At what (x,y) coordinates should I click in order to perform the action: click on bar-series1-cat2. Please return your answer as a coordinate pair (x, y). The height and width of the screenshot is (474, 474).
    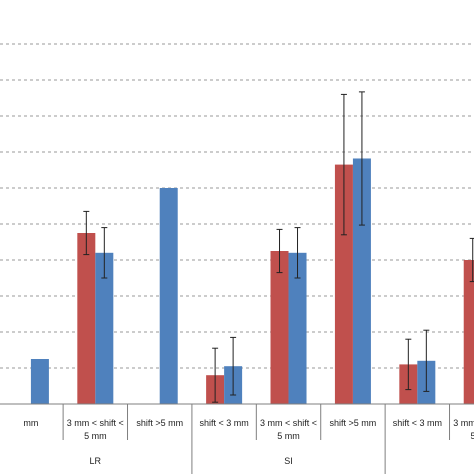
    Looking at the image, I should click on (86, 318).